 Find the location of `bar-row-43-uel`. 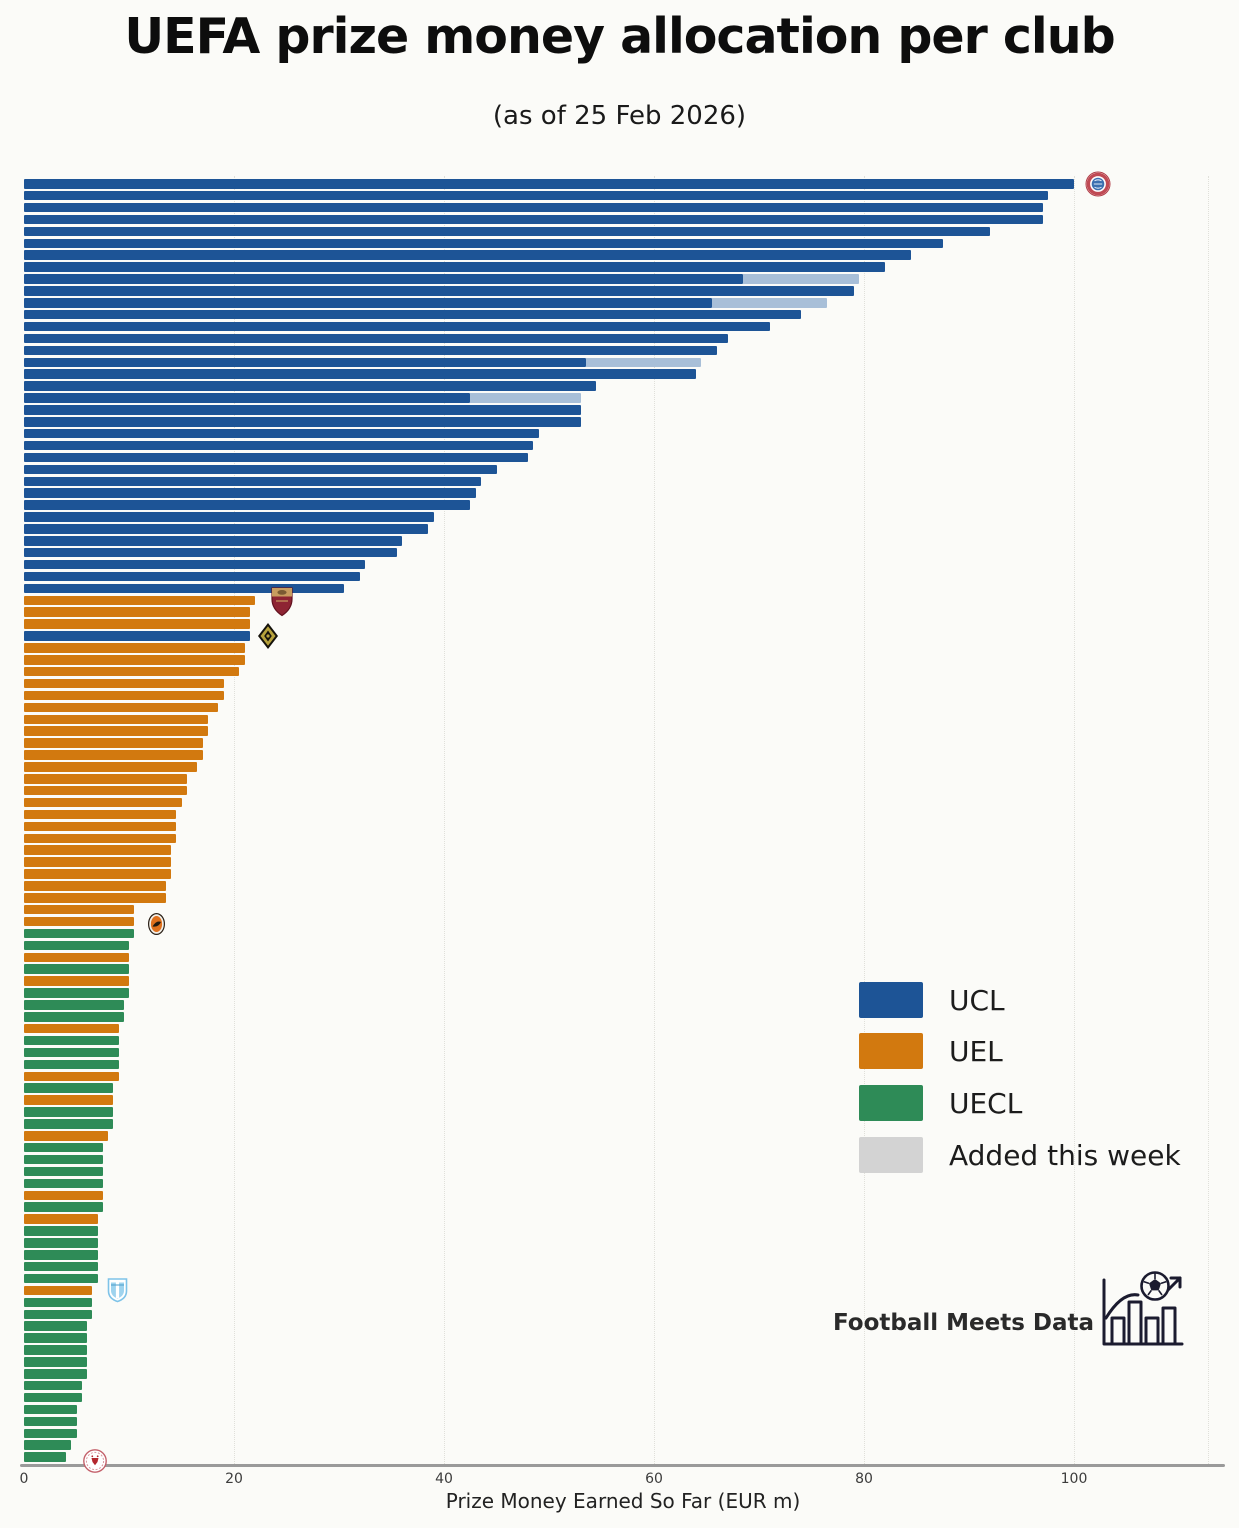

bar-row-43-uel is located at coordinates (124, 683).